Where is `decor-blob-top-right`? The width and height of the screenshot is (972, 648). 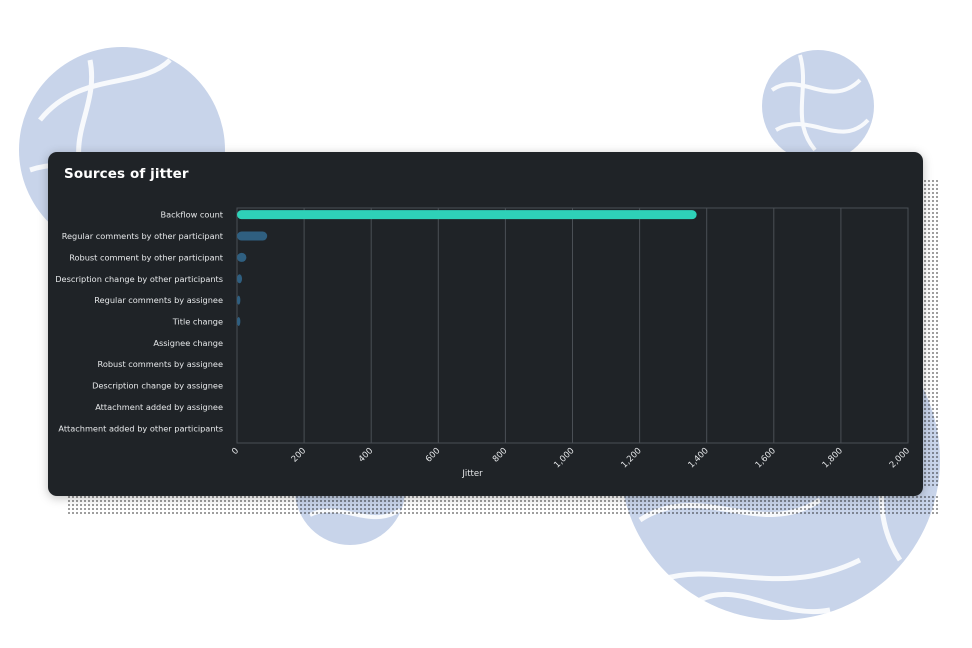
decor-blob-top-right is located at coordinates (818, 106).